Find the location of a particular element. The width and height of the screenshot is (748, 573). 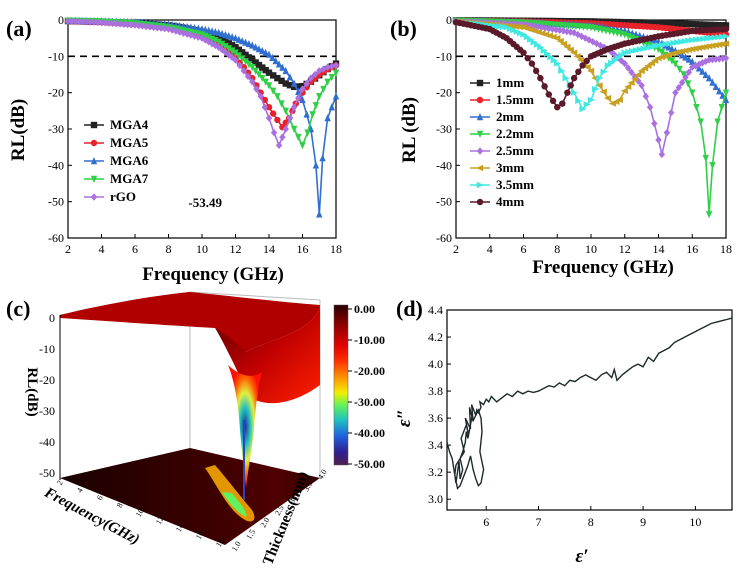

y-tick-label-c: 3.5 is located at coordinates (308, 486).